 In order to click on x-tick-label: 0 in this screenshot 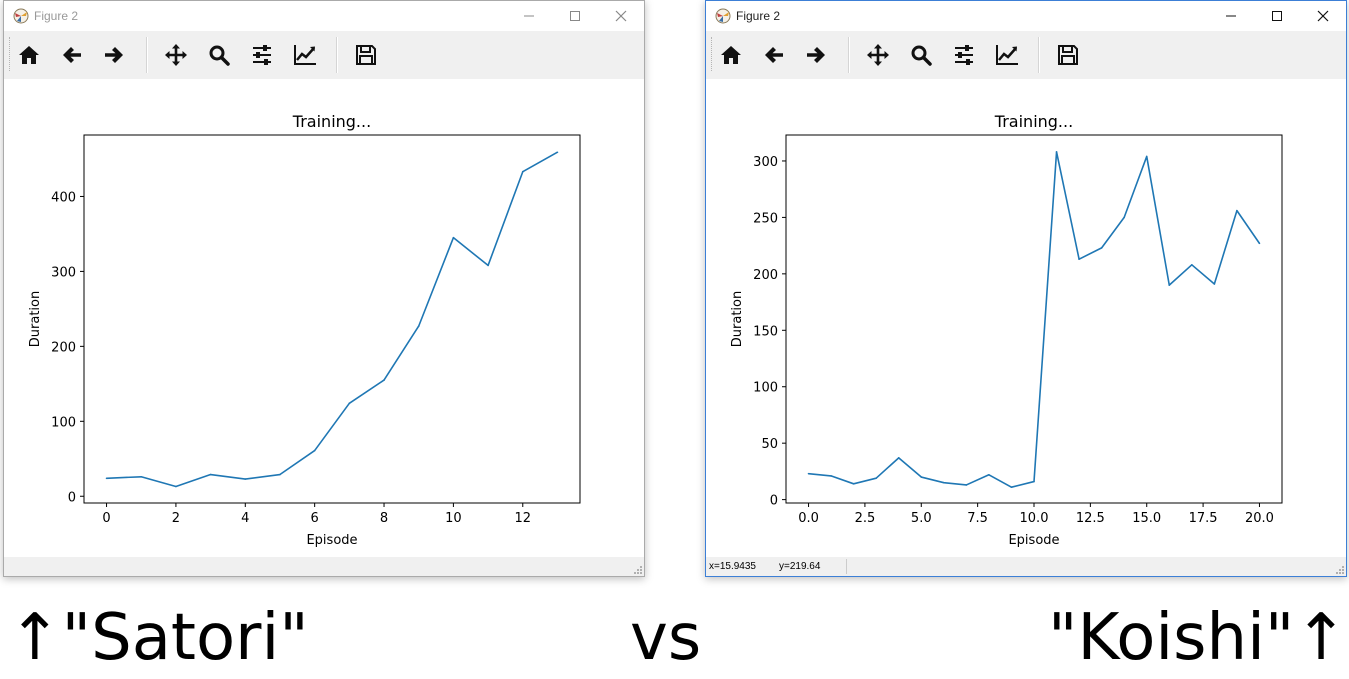, I will do `click(106, 518)`.